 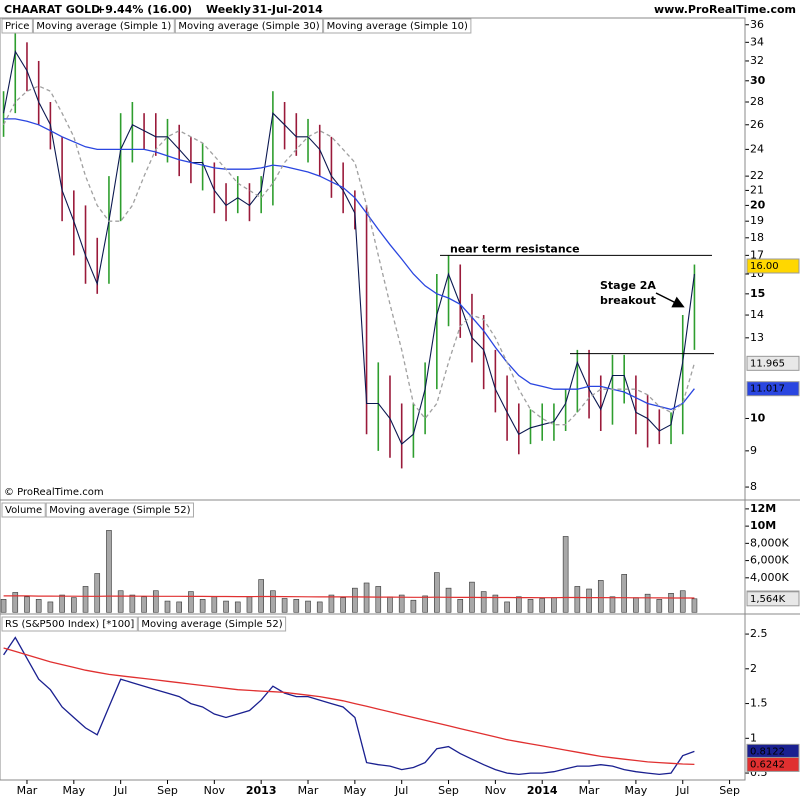 What do you see at coordinates (753, 668) in the screenshot?
I see `y-tick-label: 2` at bounding box center [753, 668].